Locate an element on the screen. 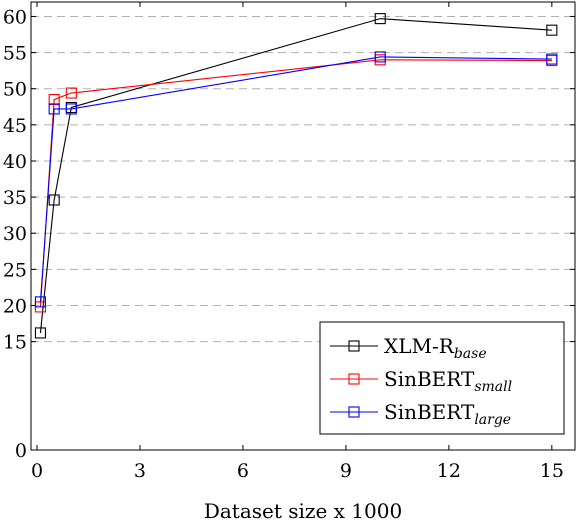 This screenshot has width=578, height=520. x-tick-label: 9 is located at coordinates (346, 471).